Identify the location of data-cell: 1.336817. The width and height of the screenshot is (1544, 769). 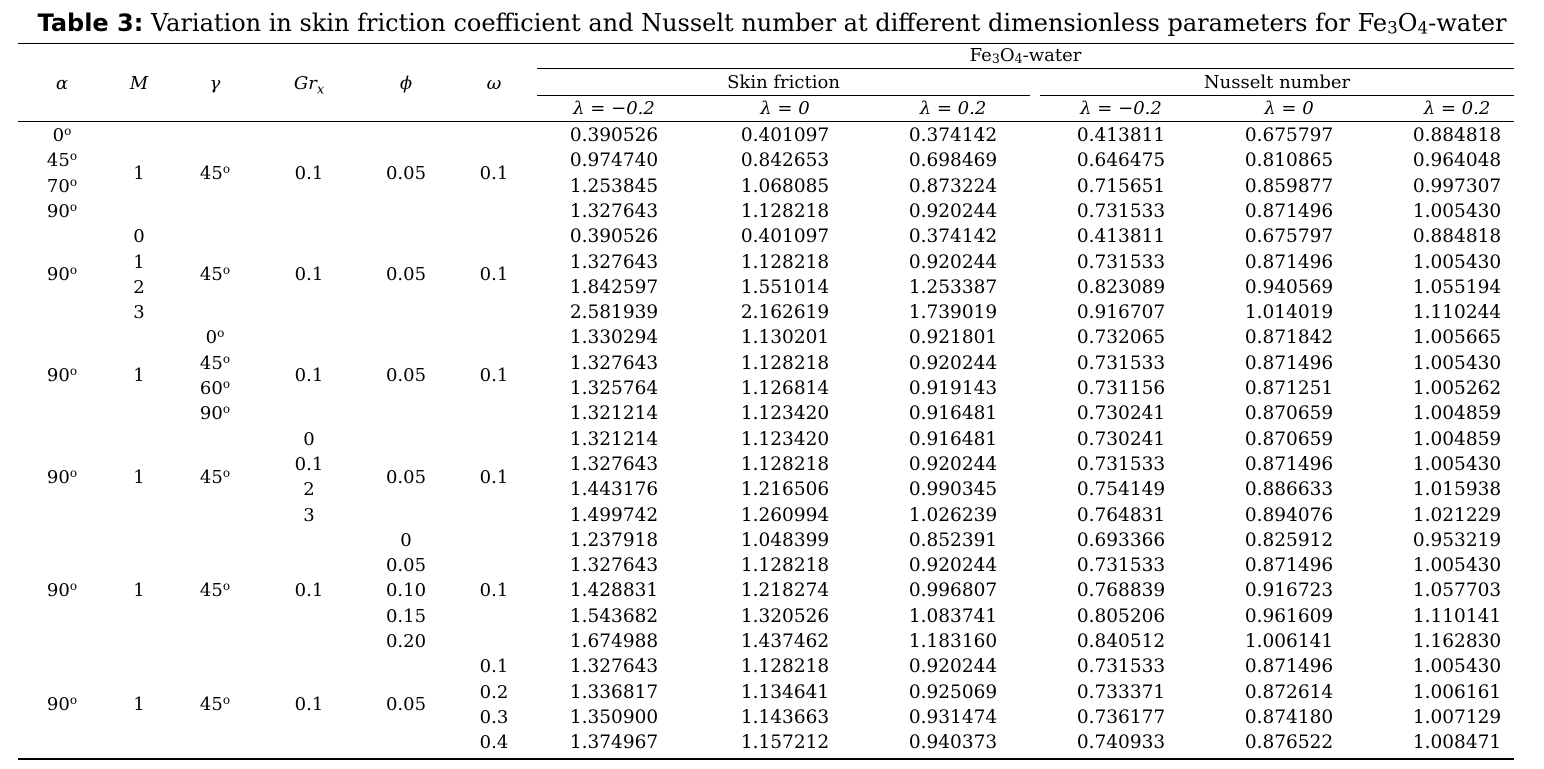
(614, 692).